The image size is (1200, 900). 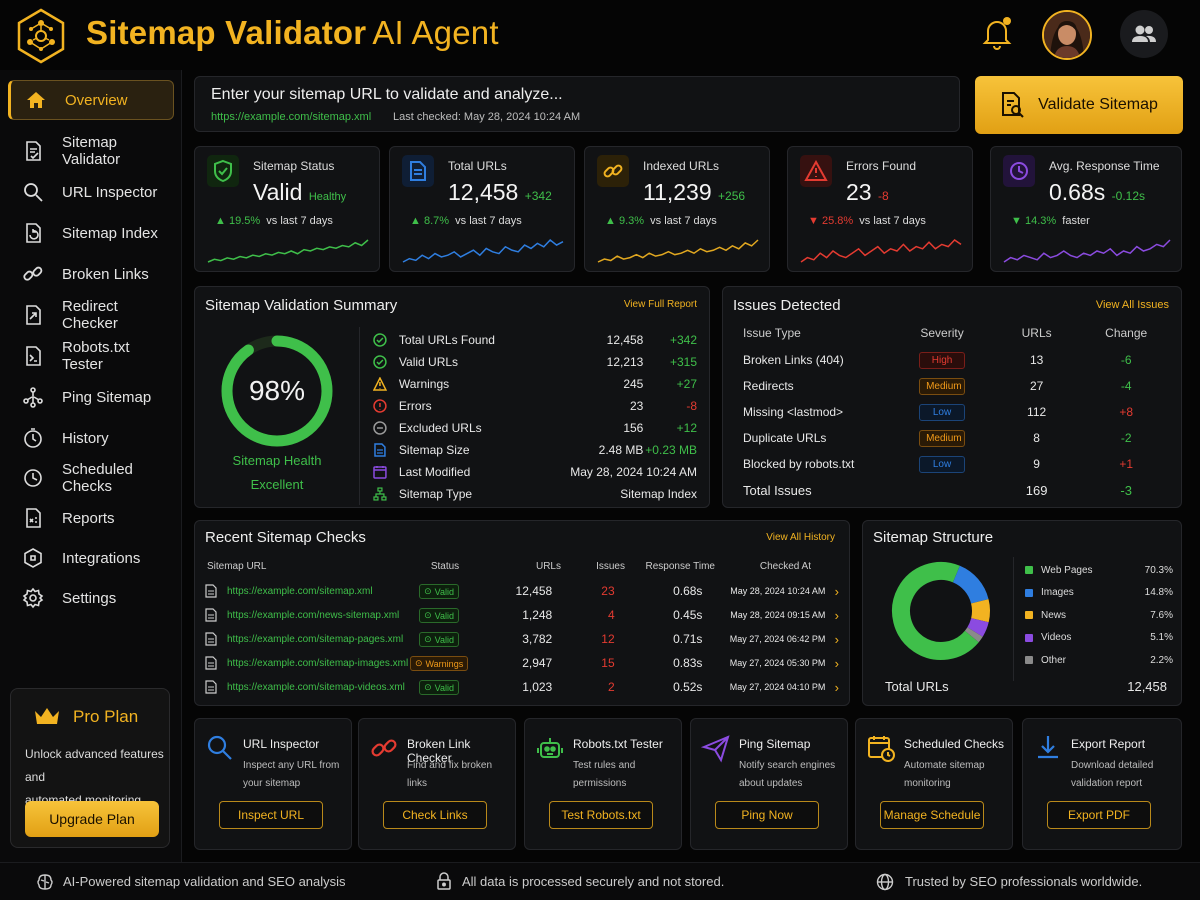 I want to click on legend-item: News 7.6%, so click(x=1099, y=615).